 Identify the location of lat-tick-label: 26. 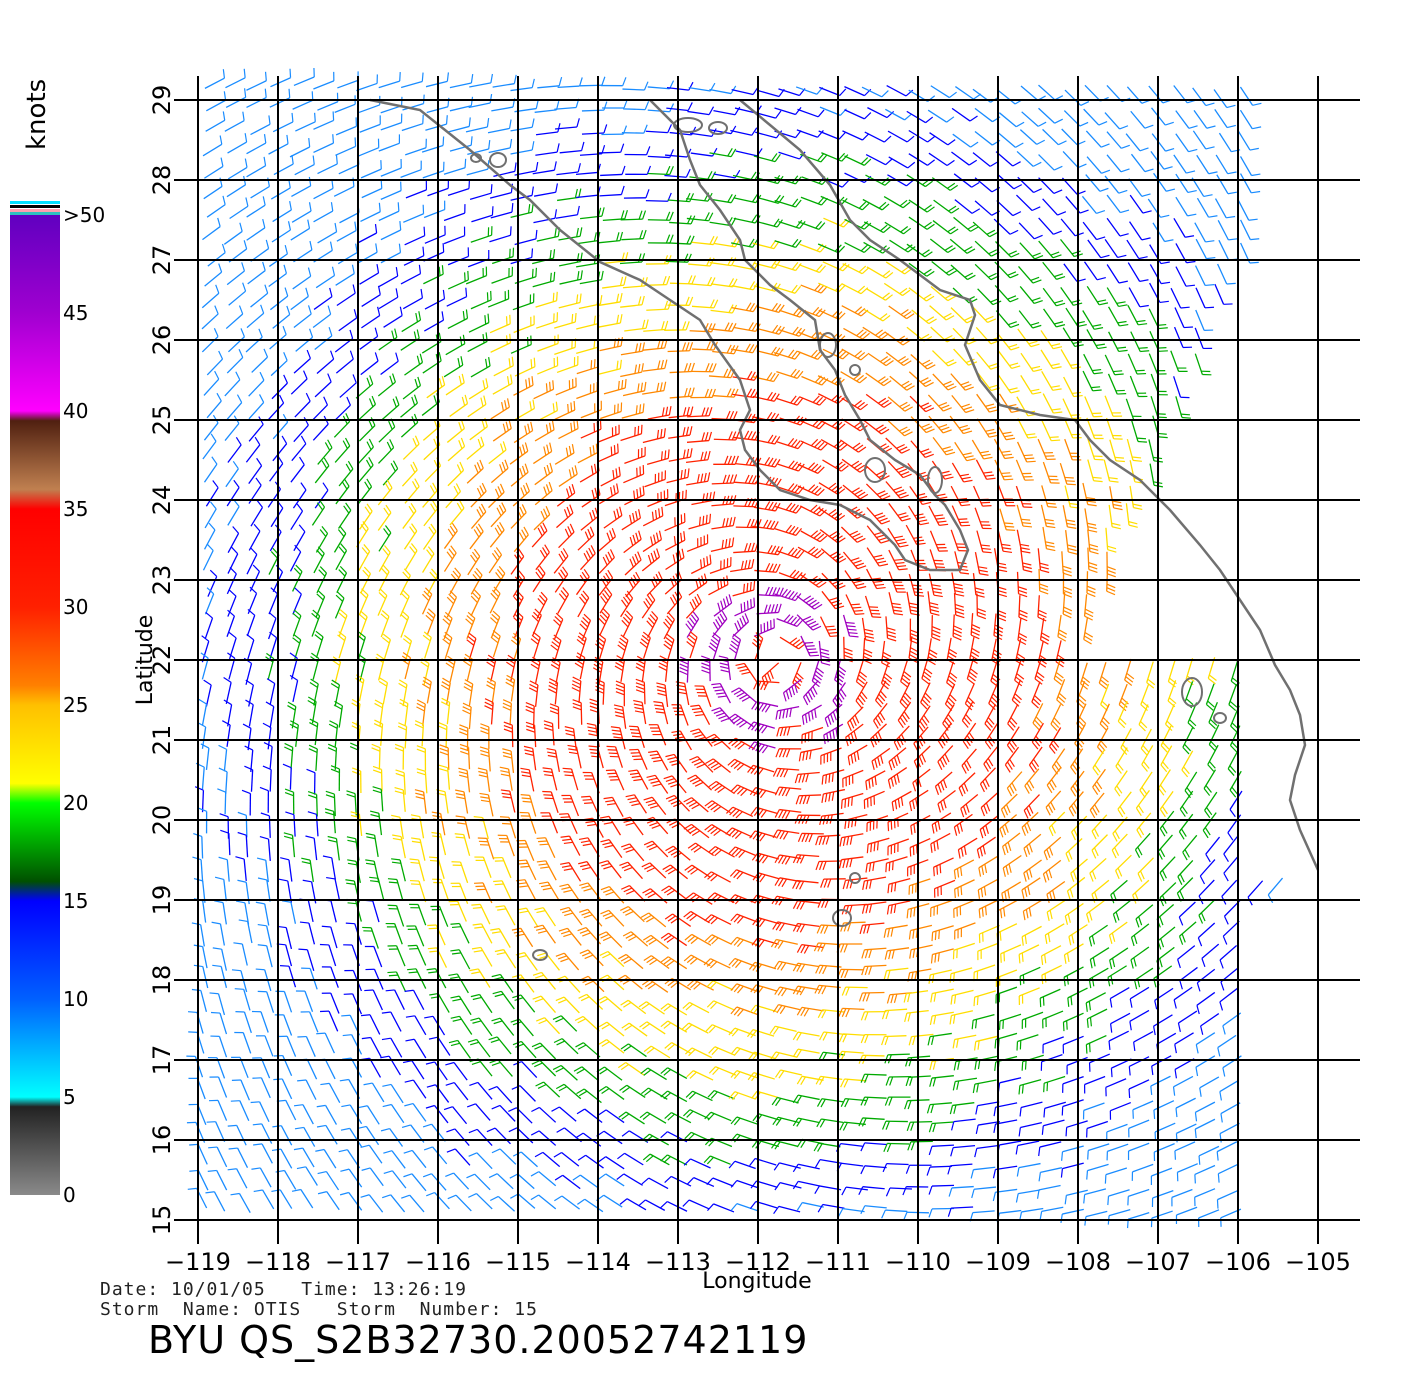
(162, 340).